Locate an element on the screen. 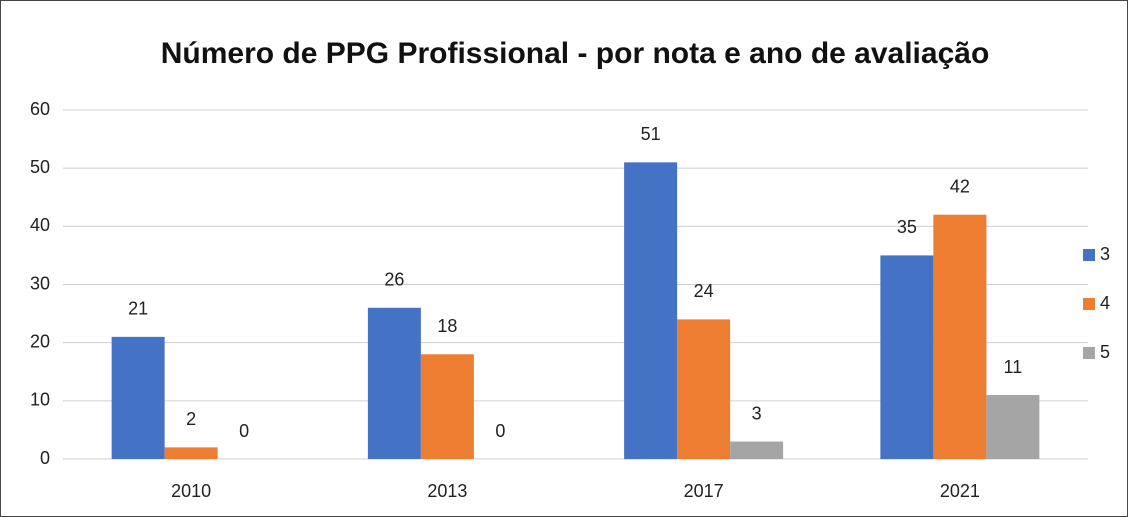 The image size is (1128, 517). data-label: 42 is located at coordinates (960, 186).